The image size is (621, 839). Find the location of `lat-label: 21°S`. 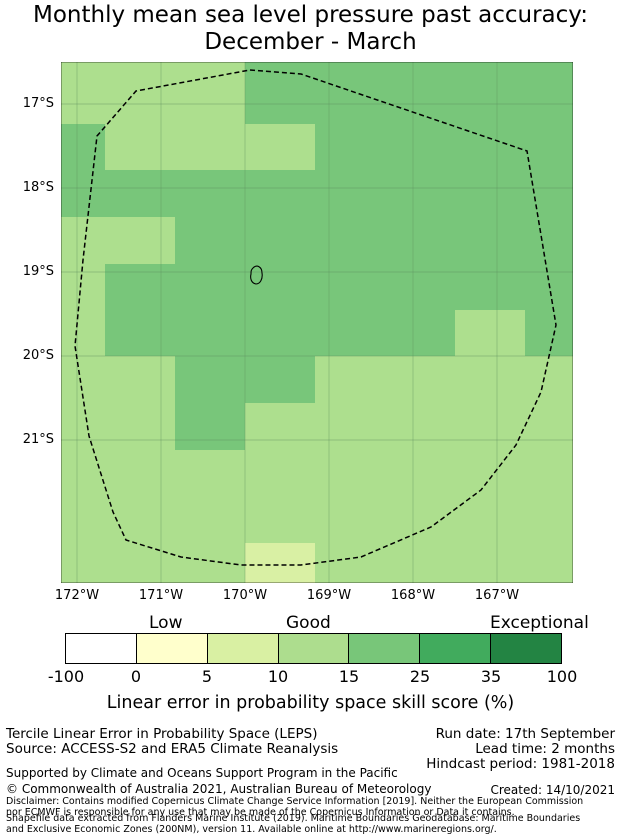

lat-label: 21°S is located at coordinates (38, 439).